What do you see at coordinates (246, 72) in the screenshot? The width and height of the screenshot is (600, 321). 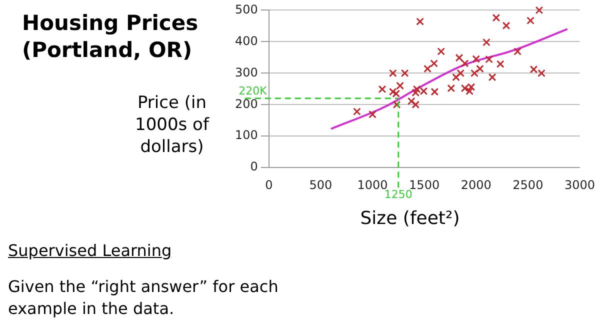 I see `y-tick-label: 300` at bounding box center [246, 72].